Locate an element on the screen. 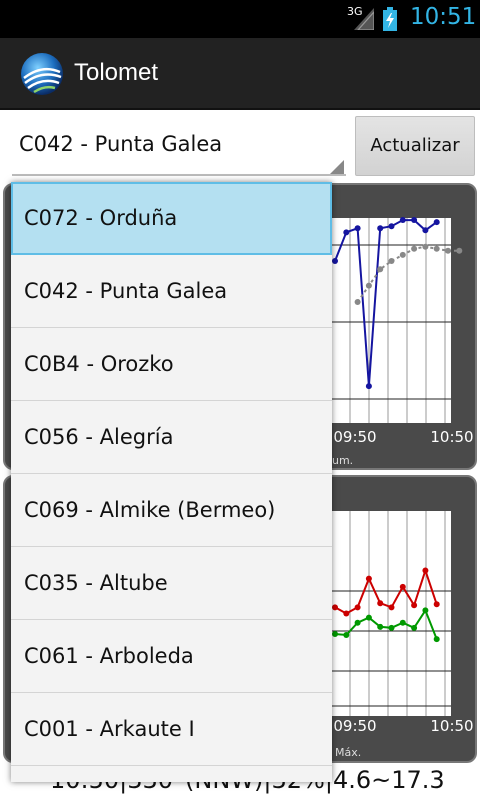  dropdown-item: C001 - Arkaute I is located at coordinates (171, 729).